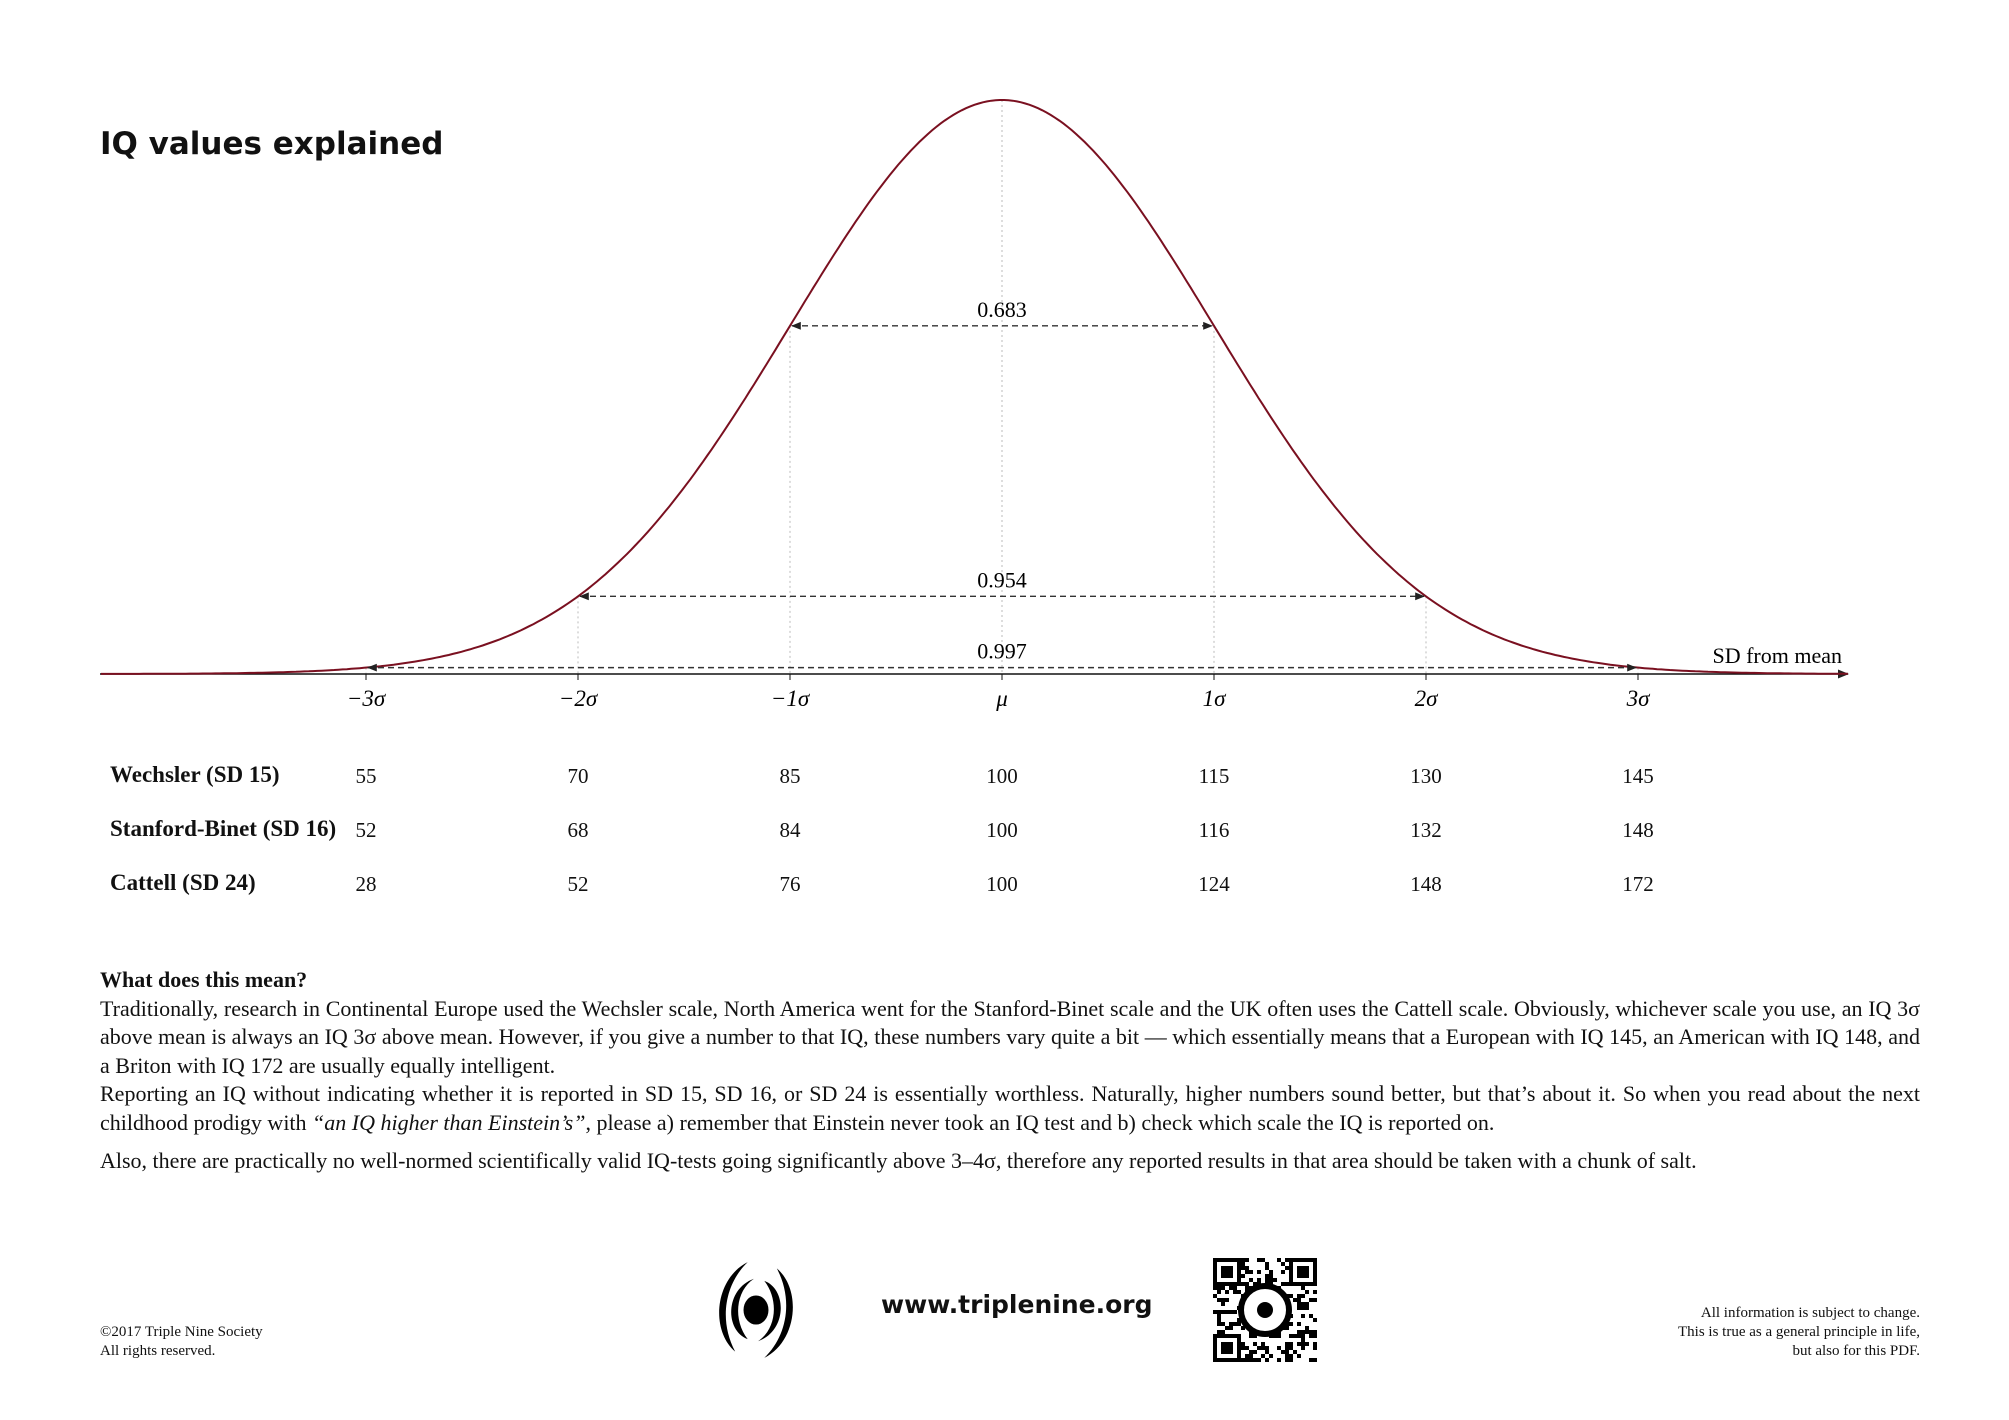 The height and width of the screenshot is (1420, 2009). What do you see at coordinates (223, 828) in the screenshot?
I see `table-row-label: Stanford-Binet (SD 16)` at bounding box center [223, 828].